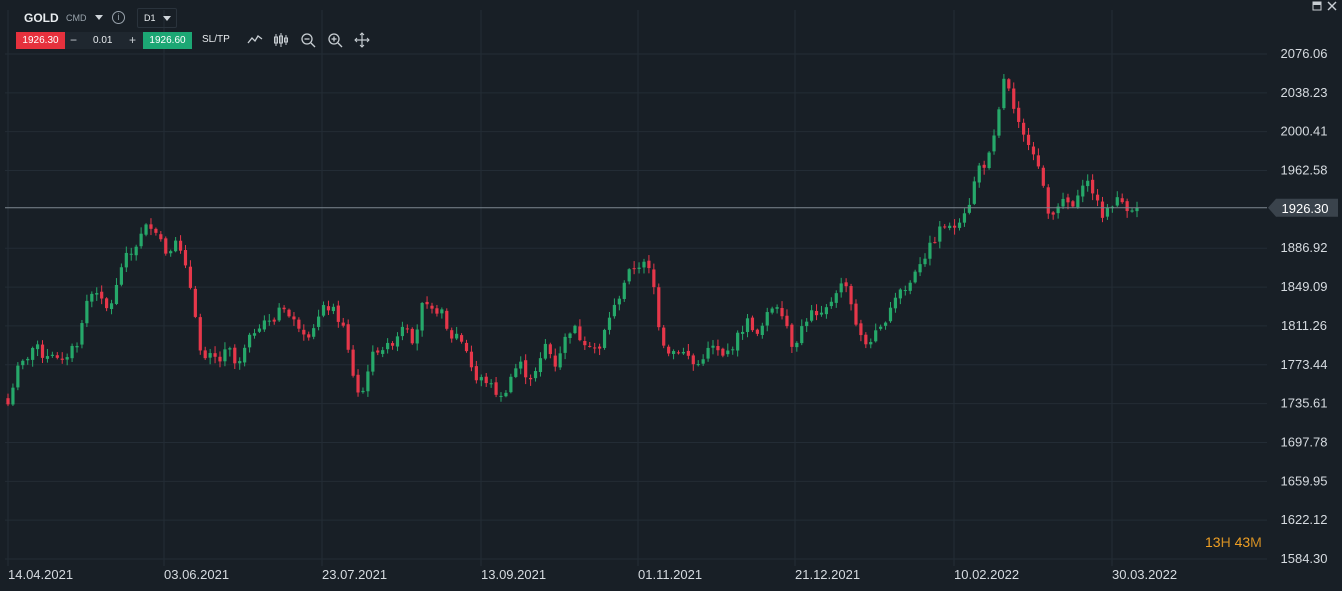 The width and height of the screenshot is (1342, 591). Describe the element at coordinates (157, 18) in the screenshot. I see `timeframe-select: D1` at that location.